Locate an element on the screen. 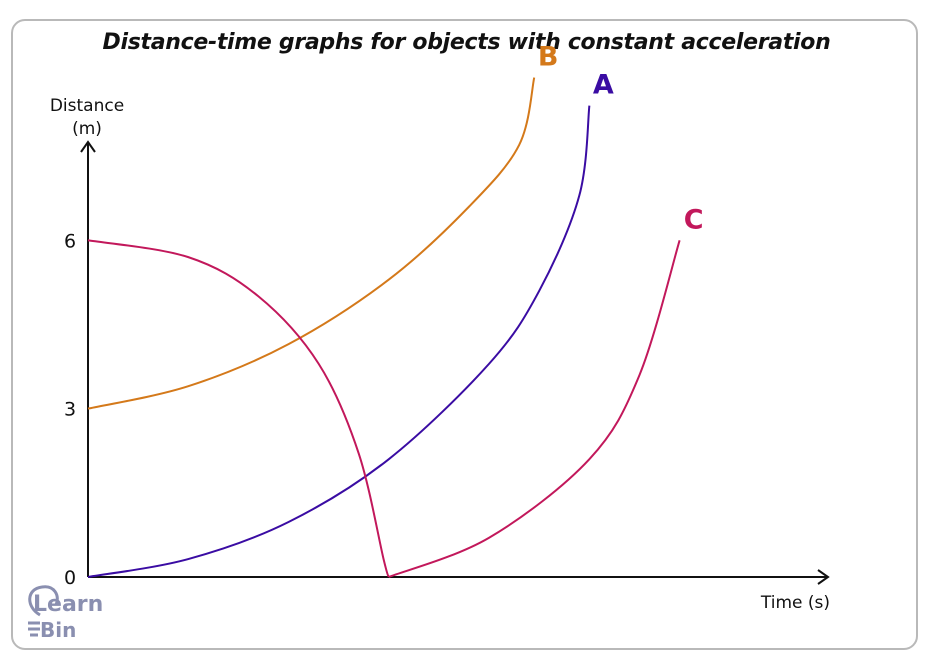  logo-text-line2: Bin is located at coordinates (58, 630).